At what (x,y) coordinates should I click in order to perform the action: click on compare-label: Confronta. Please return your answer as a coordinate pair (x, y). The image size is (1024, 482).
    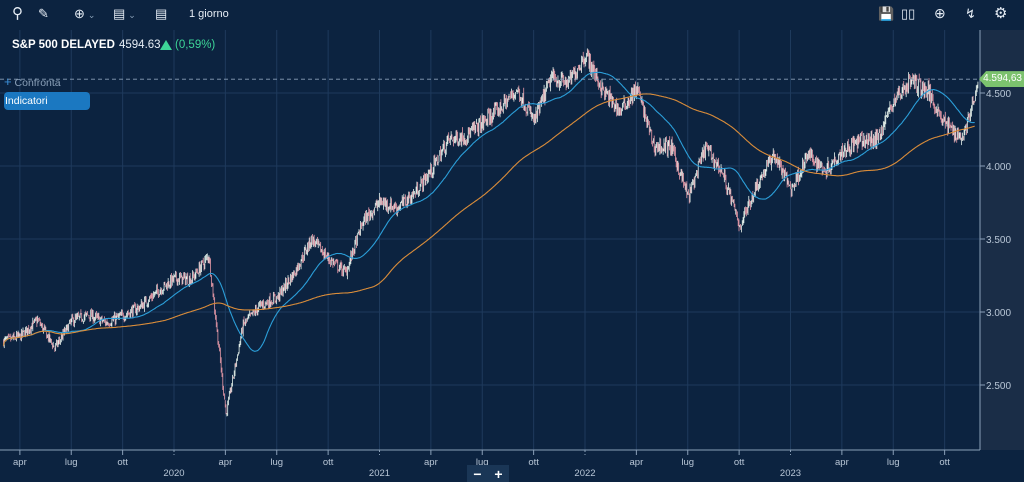
    Looking at the image, I should click on (37, 83).